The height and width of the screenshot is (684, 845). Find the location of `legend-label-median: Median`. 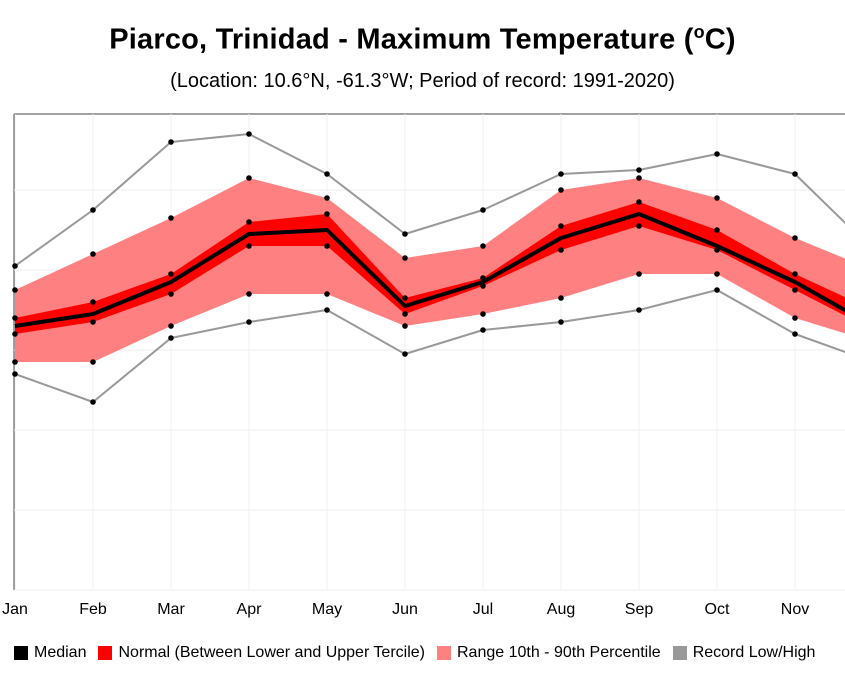

legend-label-median: Median is located at coordinates (60, 652).